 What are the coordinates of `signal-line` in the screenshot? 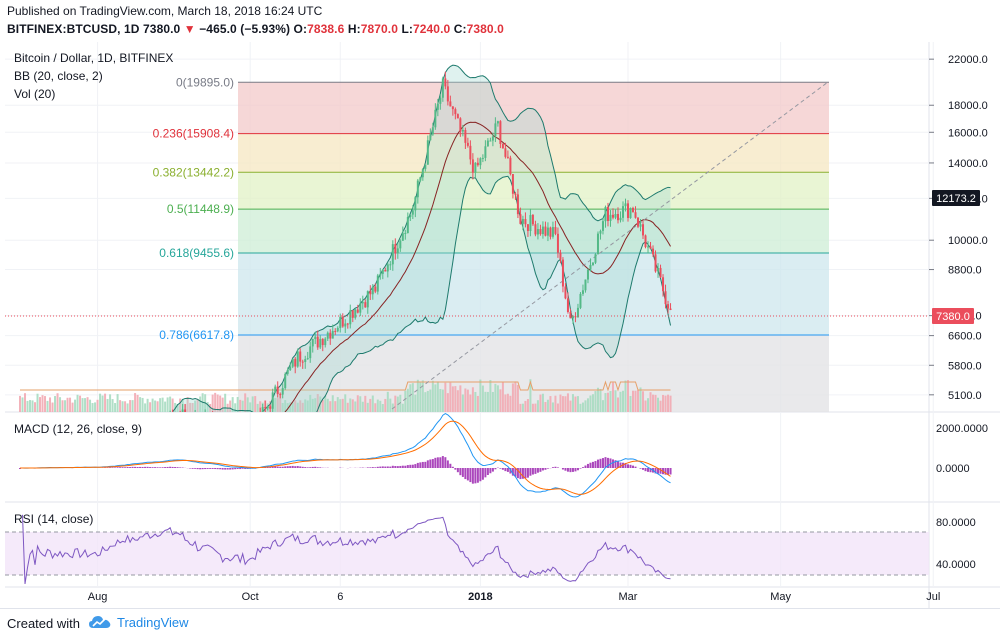 It's located at (345, 457).